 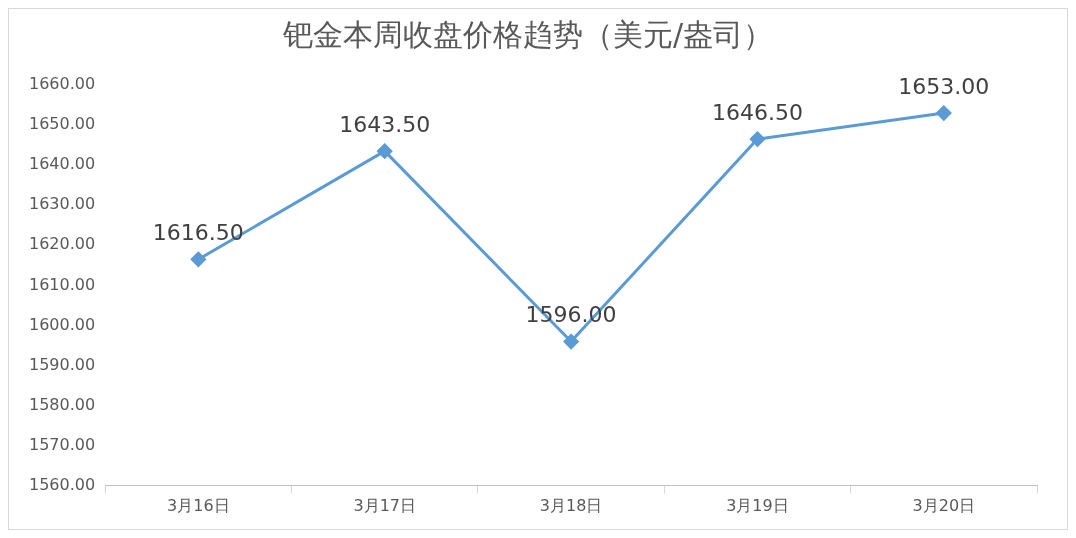 I want to click on y-tick-label: 1570.00, so click(x=62, y=444).